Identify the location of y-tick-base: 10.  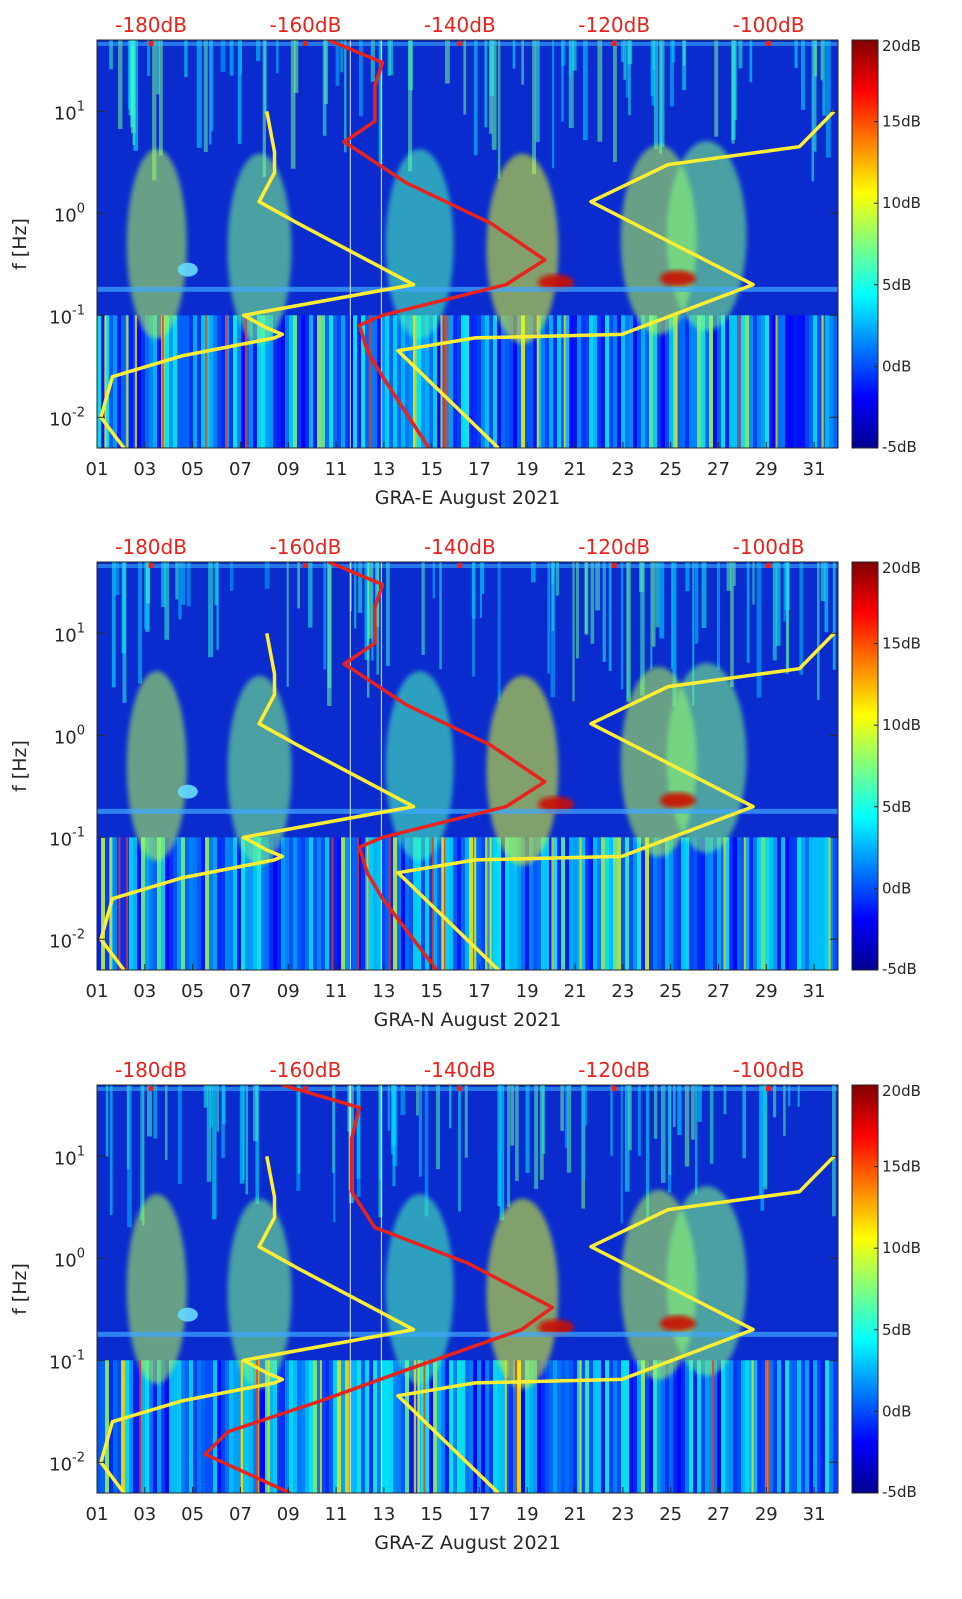
(60, 317).